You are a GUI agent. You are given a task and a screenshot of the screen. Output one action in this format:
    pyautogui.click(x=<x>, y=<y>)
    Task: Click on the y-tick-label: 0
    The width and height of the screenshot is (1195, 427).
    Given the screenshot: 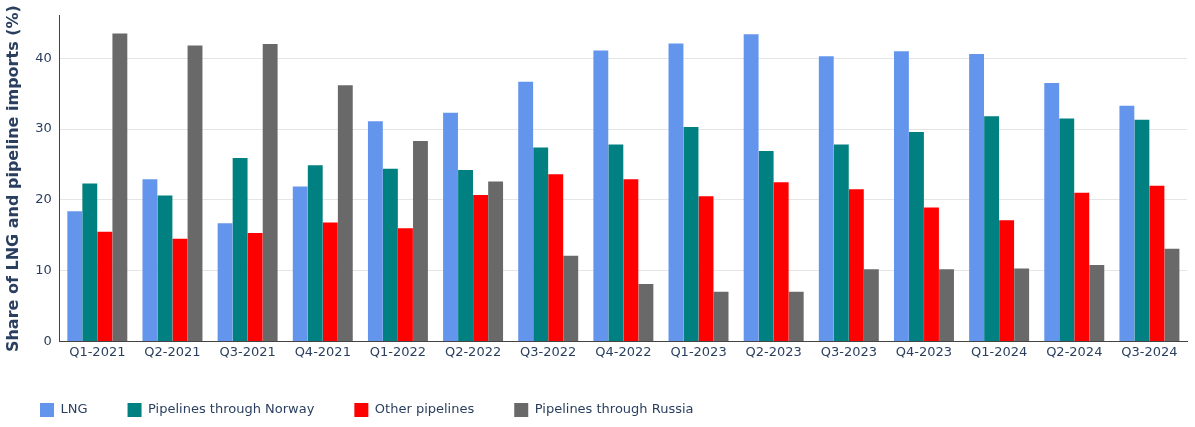 What is the action you would take?
    pyautogui.click(x=47, y=340)
    